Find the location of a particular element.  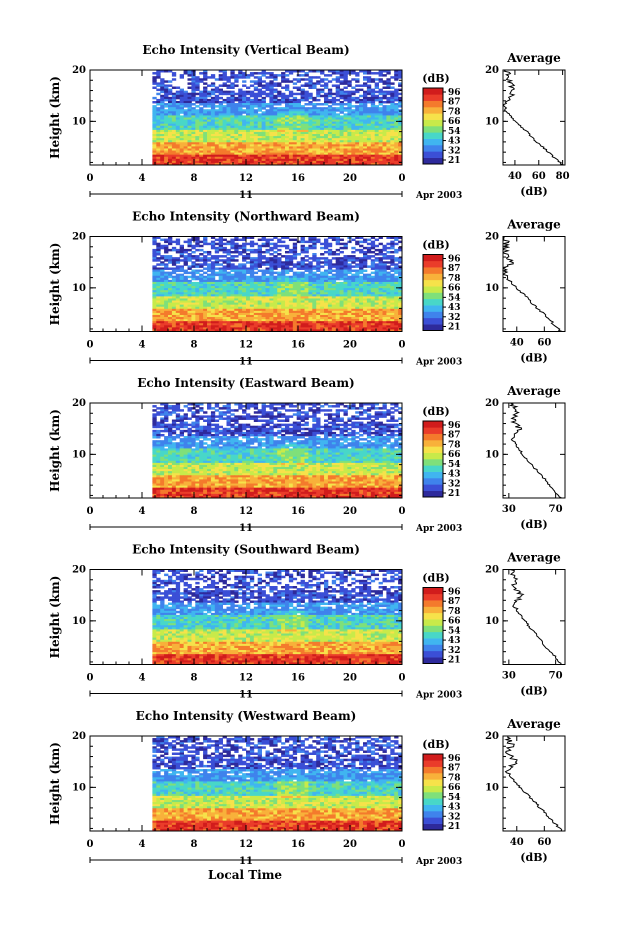

x-axis-label: Local Time is located at coordinates (245, 875).